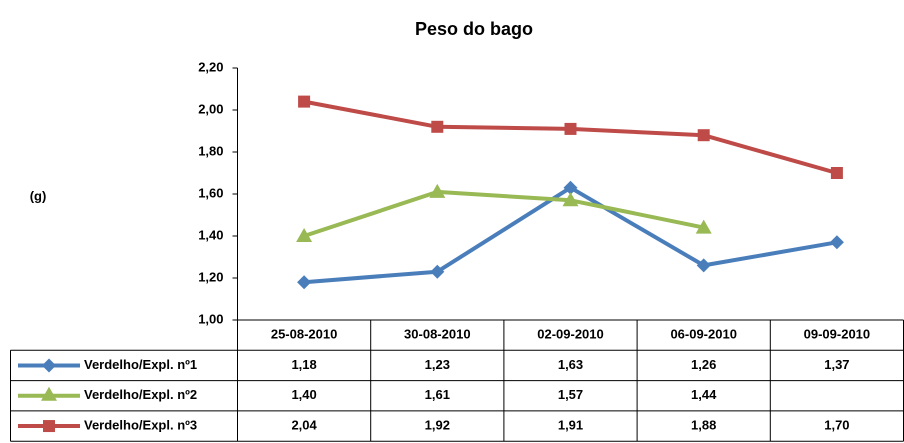  Describe the element at coordinates (210, 66) in the screenshot. I see `y-tick-label: 2,20` at that location.